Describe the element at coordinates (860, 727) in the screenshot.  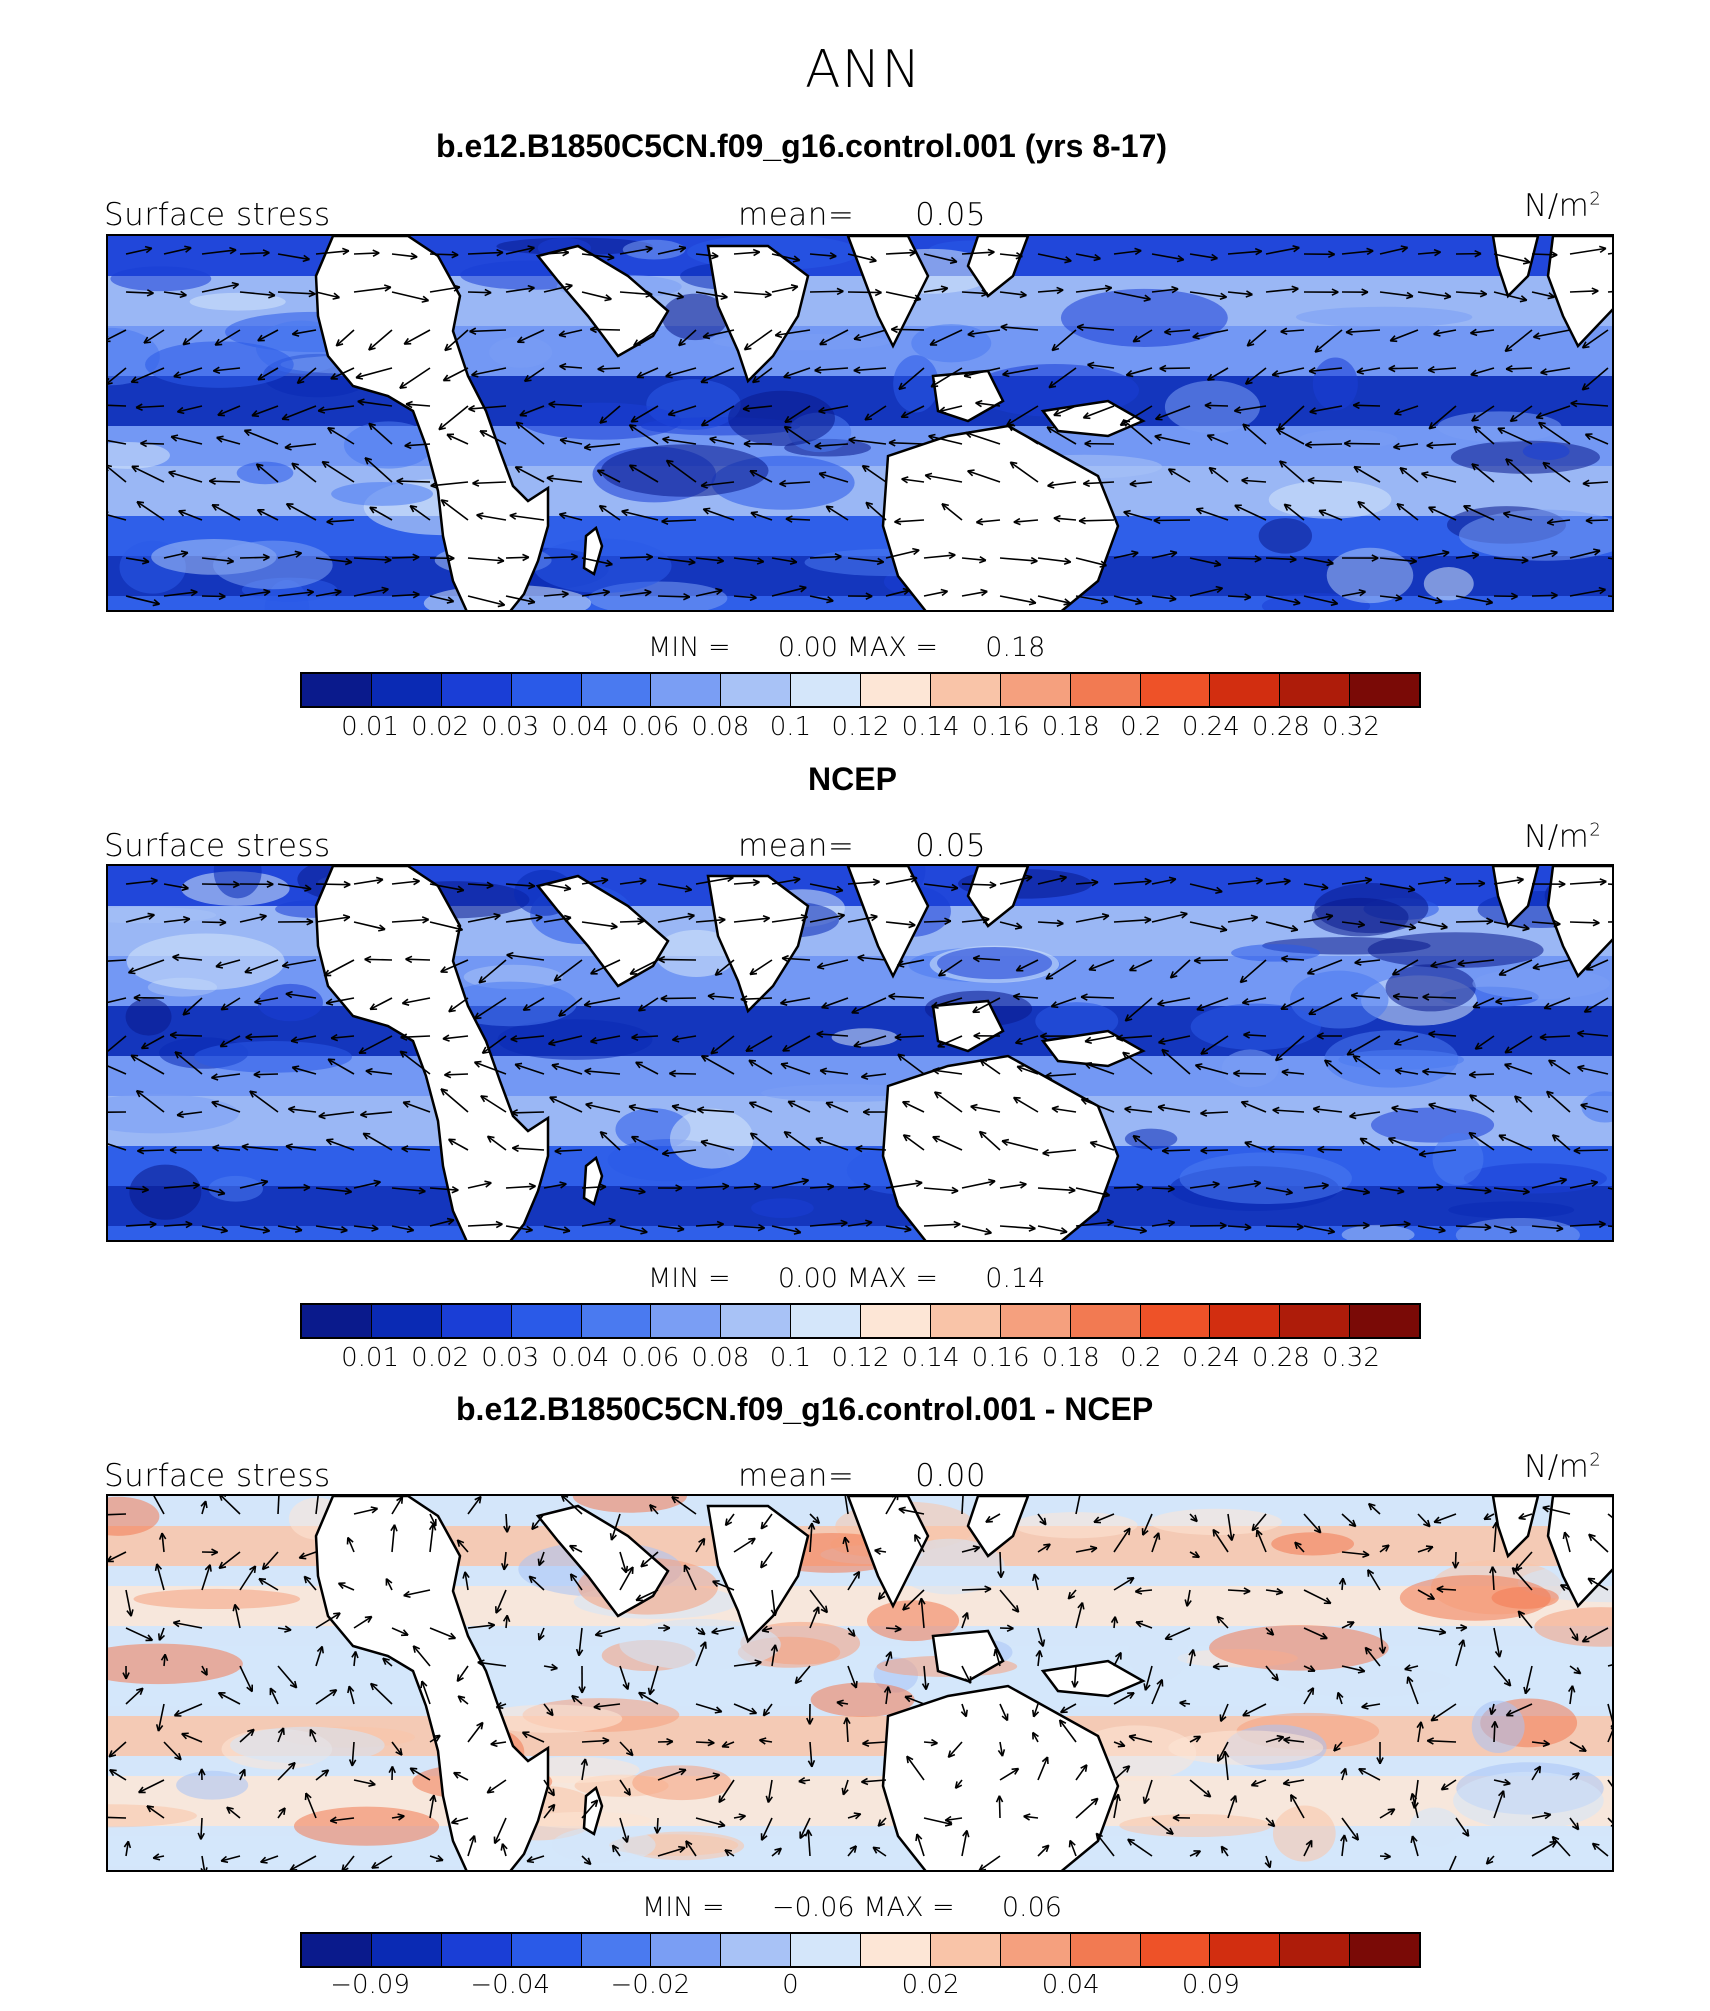
I see `colorbar-tick-label: 0.12` at that location.